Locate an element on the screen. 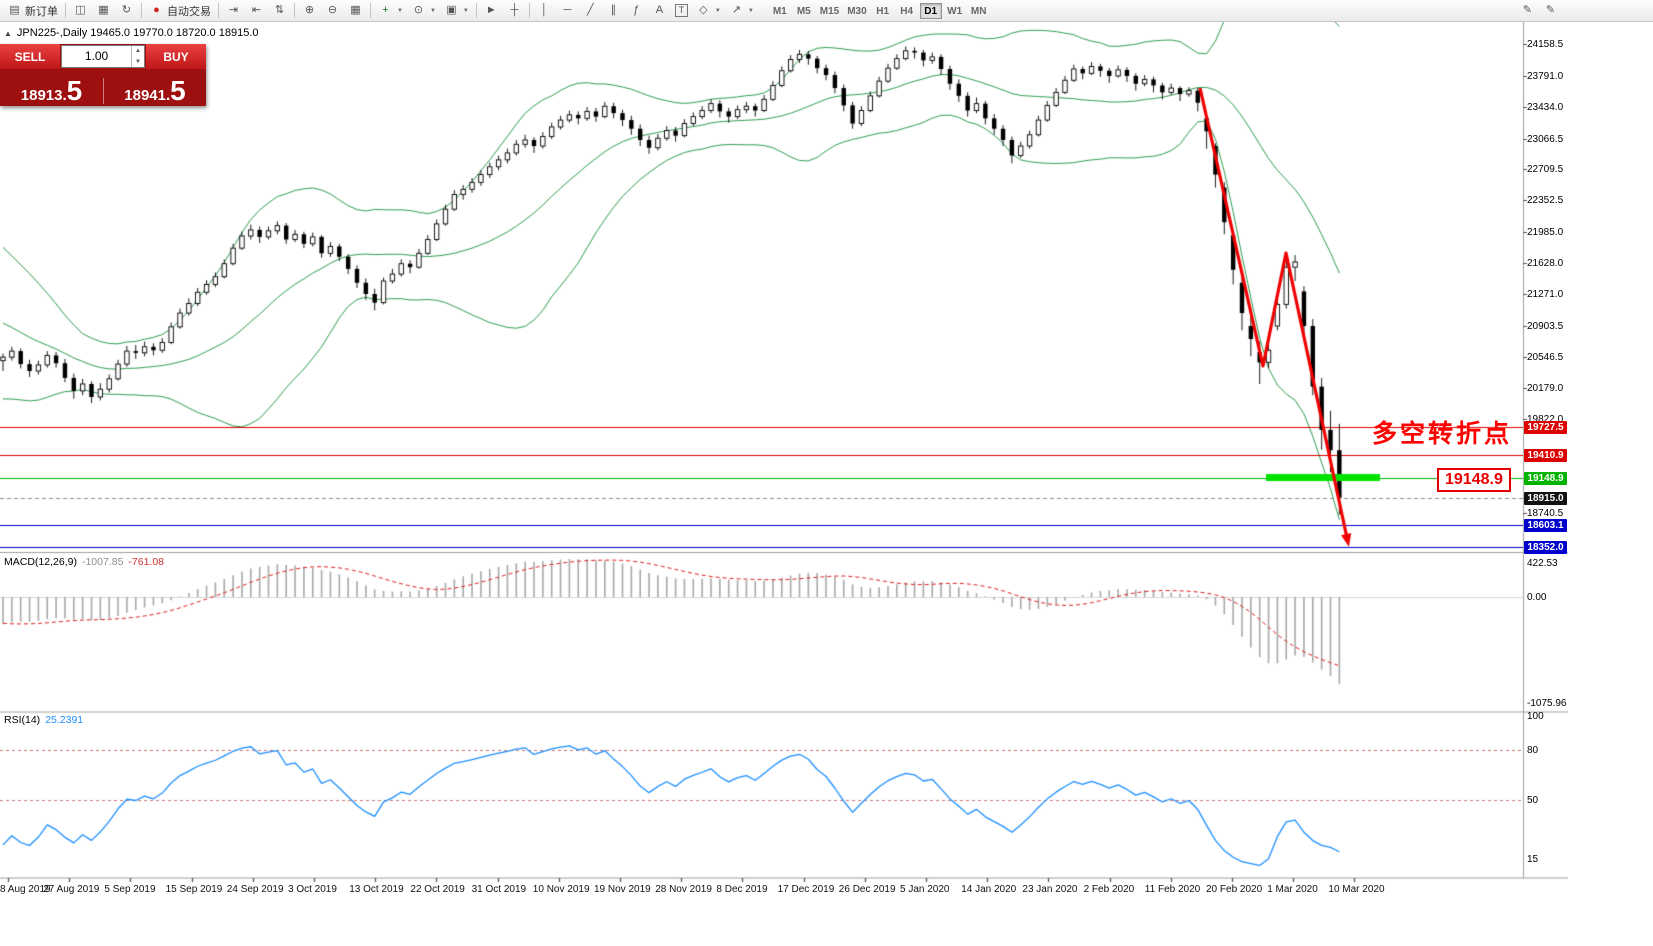  autotrading-icon: ● is located at coordinates (156, 10).